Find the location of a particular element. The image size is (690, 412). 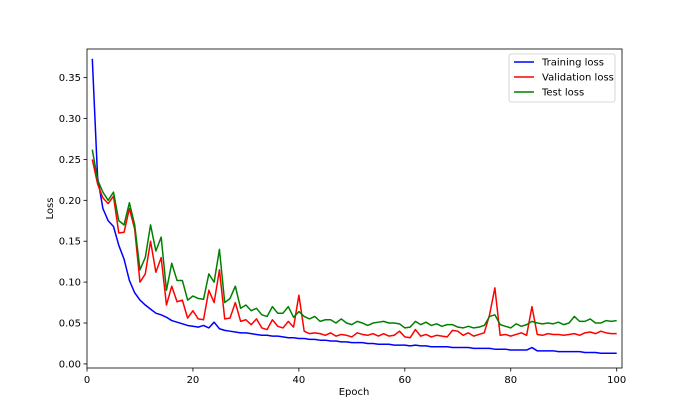

x-tick-label: 60 is located at coordinates (404, 380).